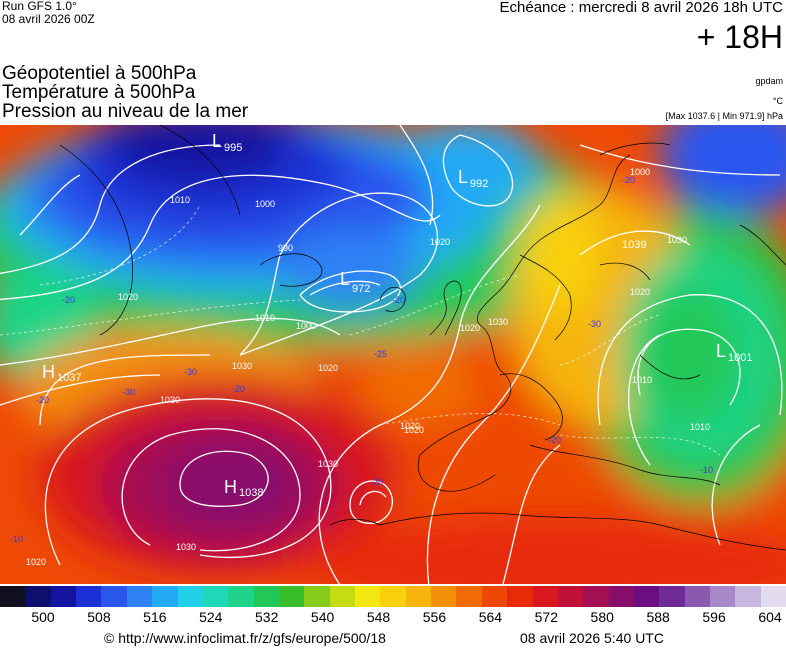  What do you see at coordinates (361, 289) in the screenshot?
I see `low-value: 972` at bounding box center [361, 289].